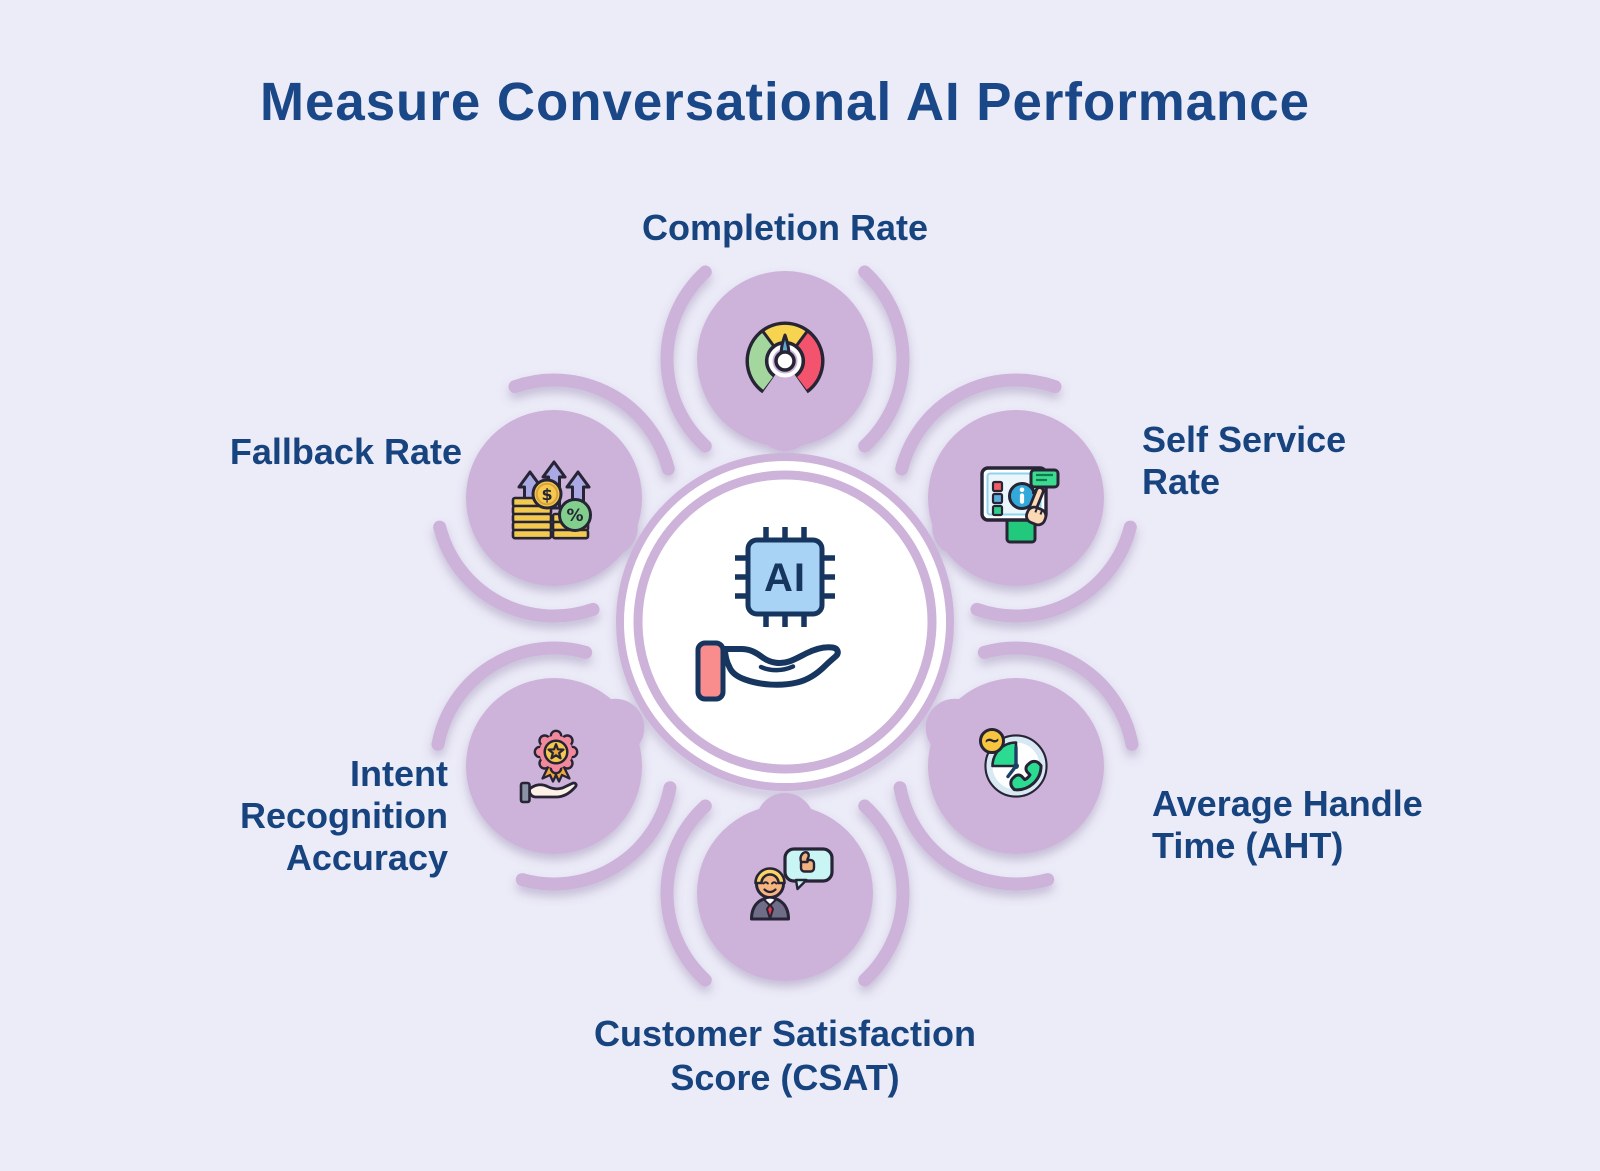  What do you see at coordinates (344, 815) in the screenshot?
I see `metric-label-line: Recognition` at bounding box center [344, 815].